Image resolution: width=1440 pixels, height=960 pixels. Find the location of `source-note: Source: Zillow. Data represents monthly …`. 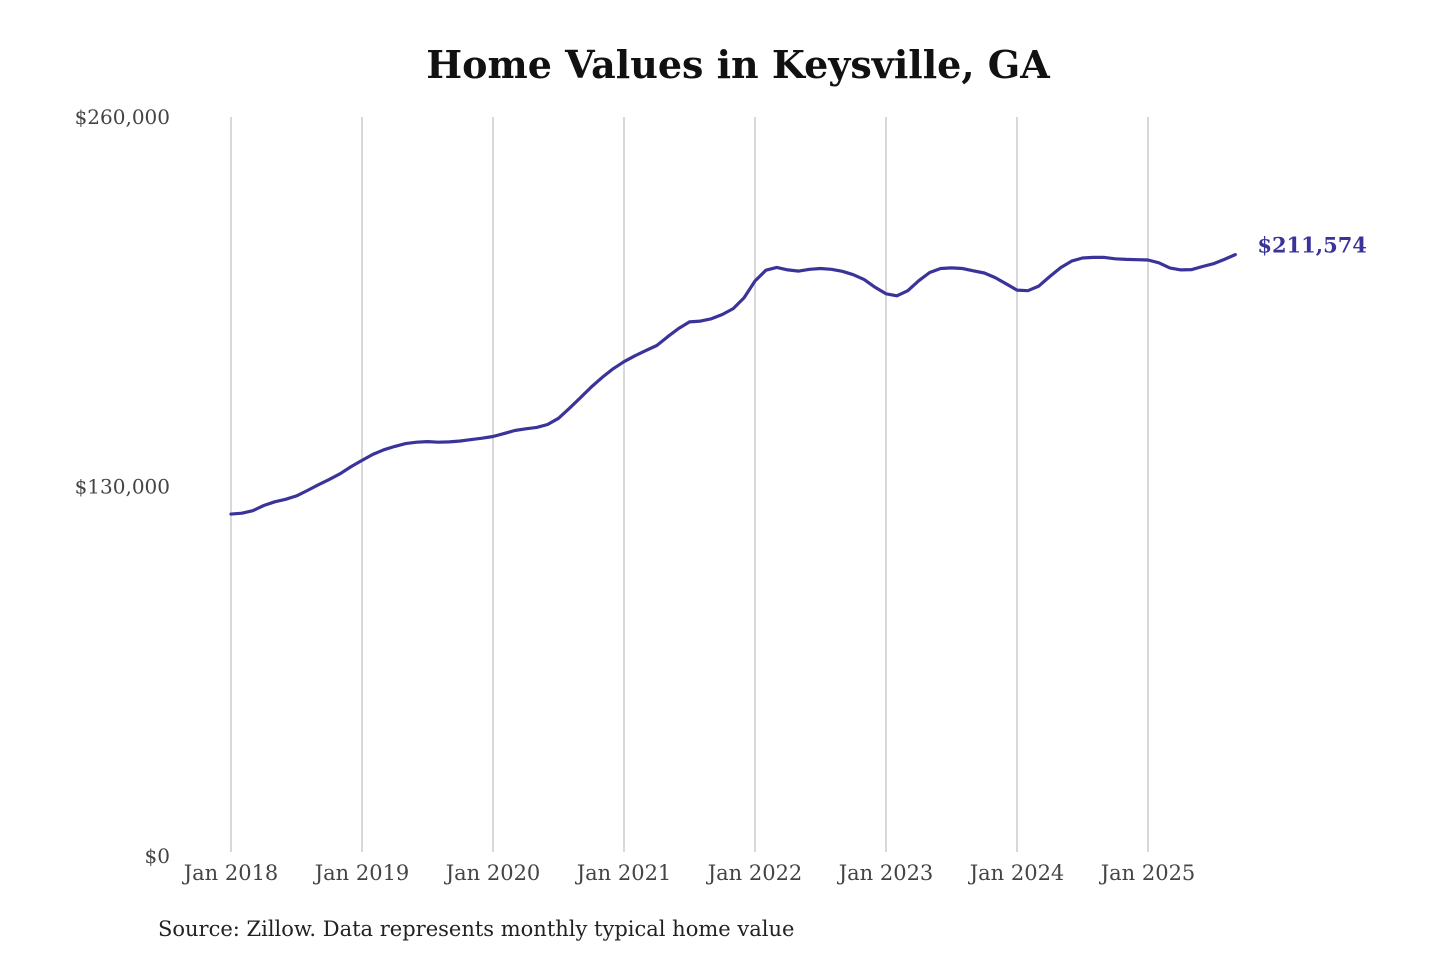

source-note: Source: Zillow. Data represents monthly … is located at coordinates (476, 929).